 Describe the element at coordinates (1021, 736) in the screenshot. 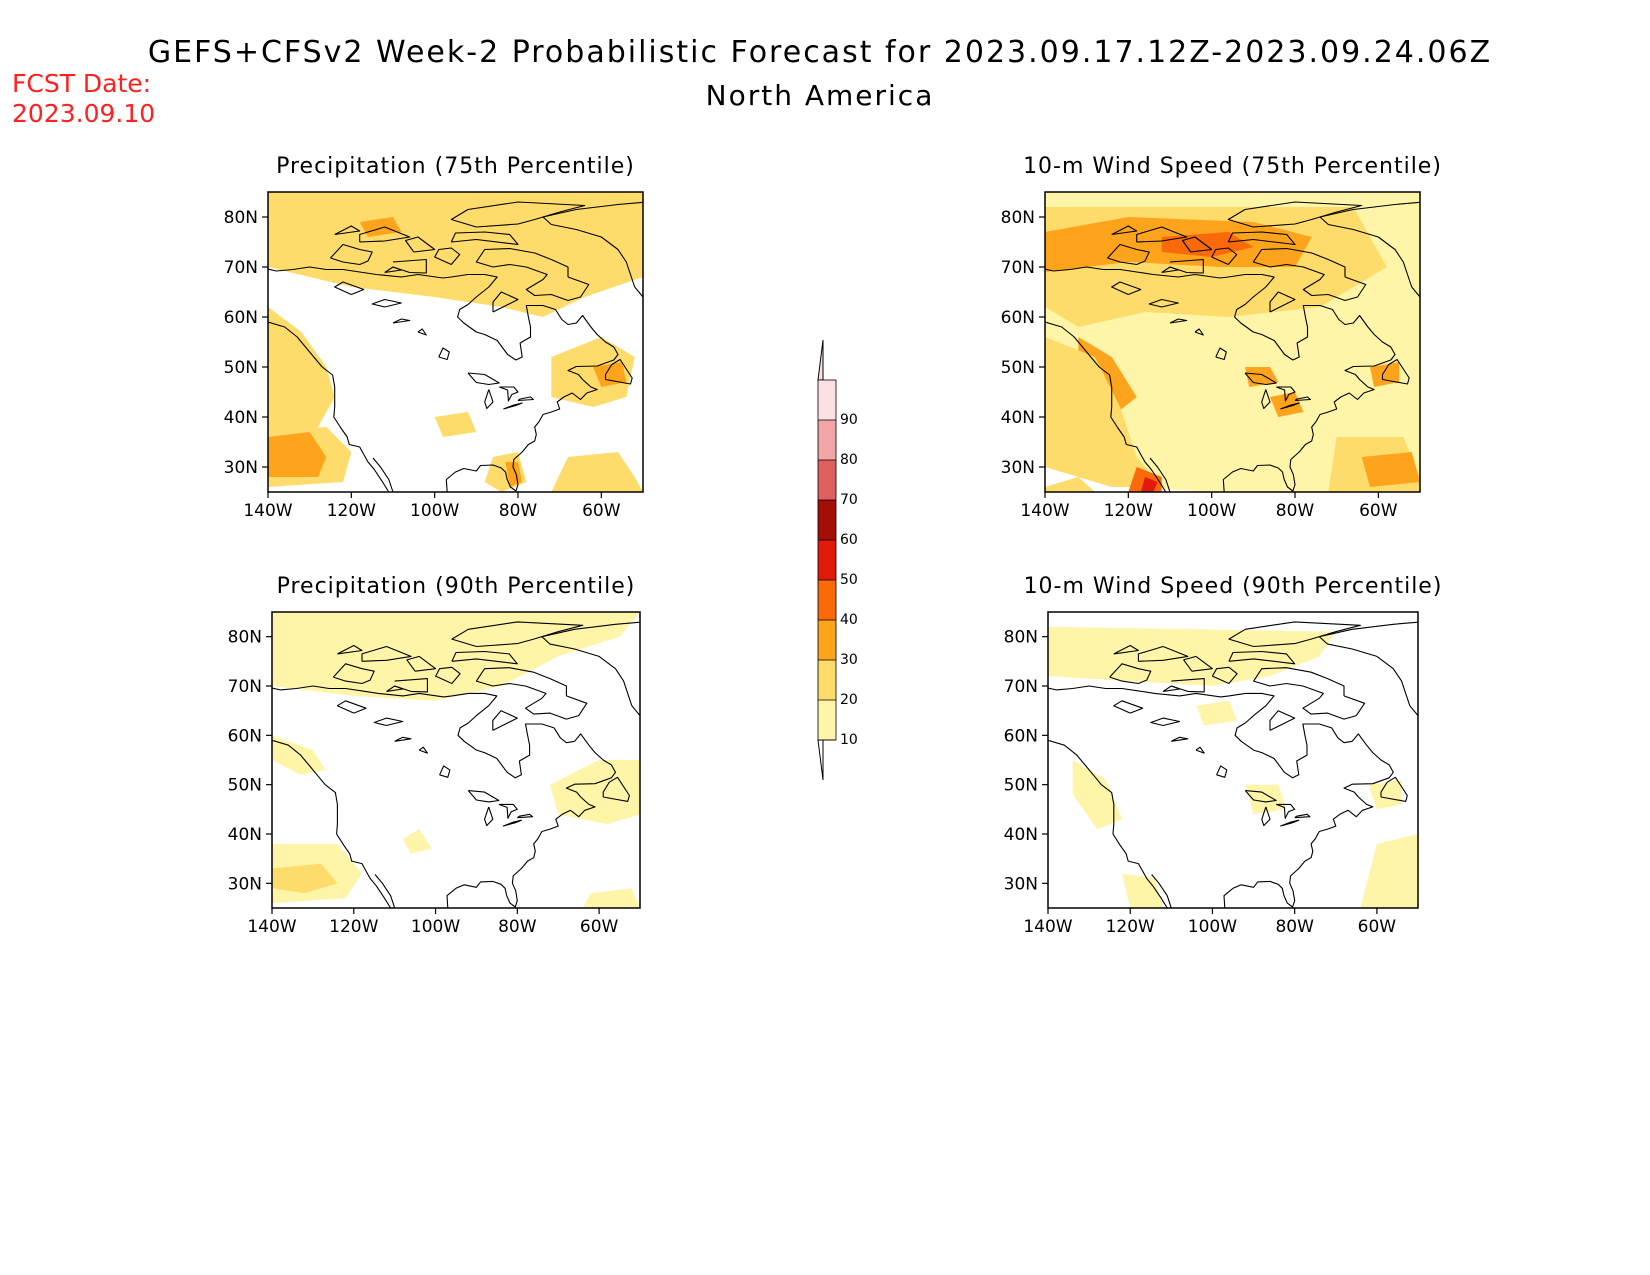

I see `lat-tick-label: 60N` at that location.